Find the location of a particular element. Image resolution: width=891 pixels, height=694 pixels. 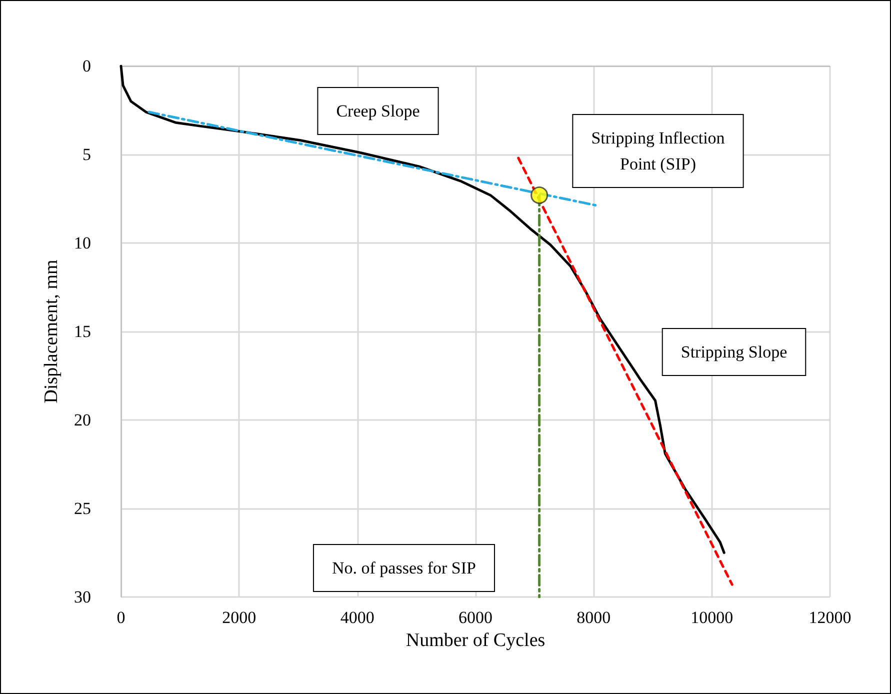

annotation: Stripping Inflection Point (SIP) is located at coordinates (658, 151).